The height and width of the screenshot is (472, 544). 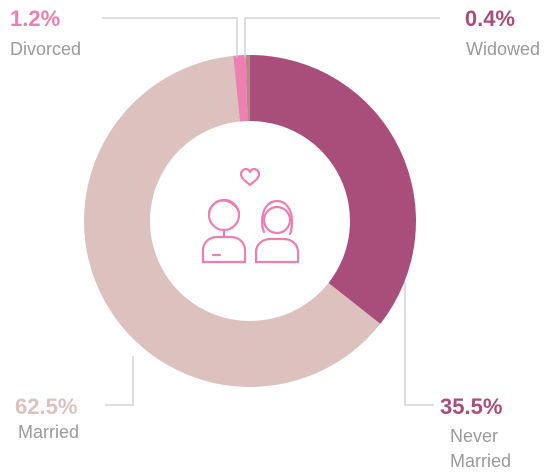 What do you see at coordinates (250, 215) in the screenshot?
I see `couple-icon` at bounding box center [250, 215].